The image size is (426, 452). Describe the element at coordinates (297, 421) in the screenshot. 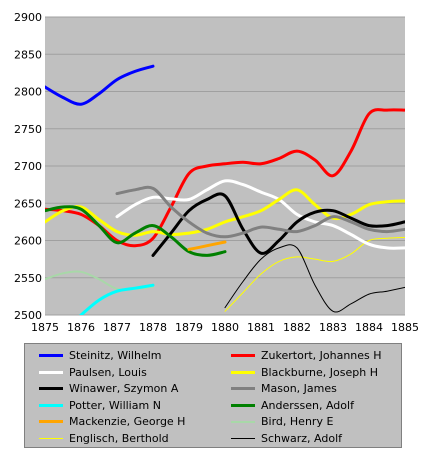

I see `legend-label: Bird, Henry E` at that location.